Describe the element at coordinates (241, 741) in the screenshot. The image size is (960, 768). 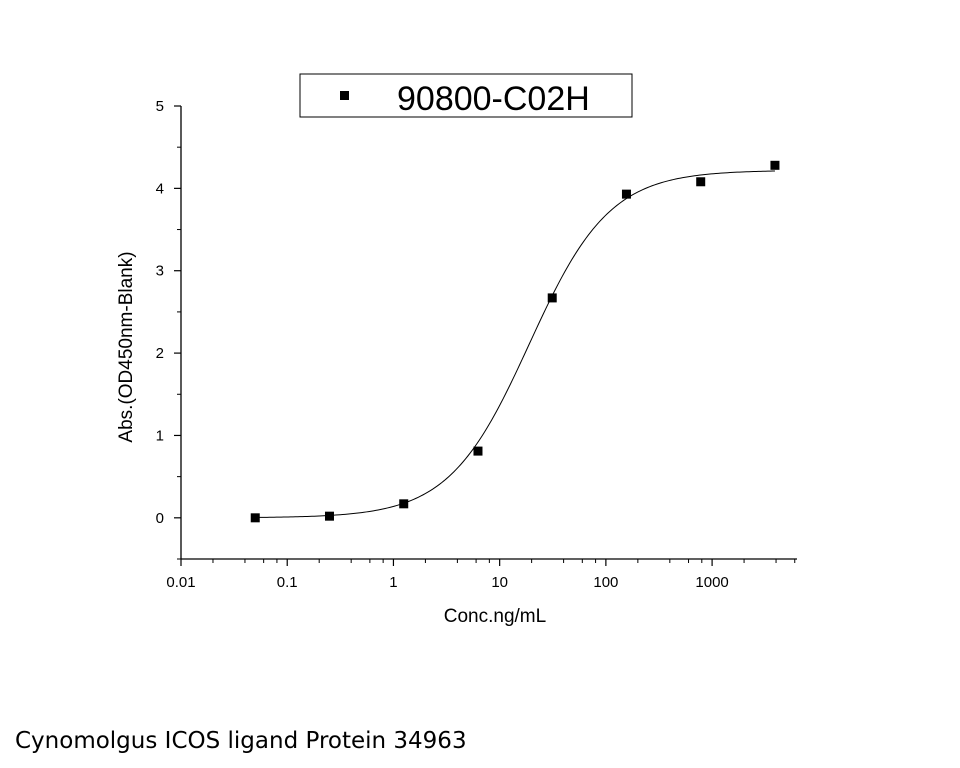
I see `figure-caption: Cynomolgus ICOS ligand Protein 34963` at that location.